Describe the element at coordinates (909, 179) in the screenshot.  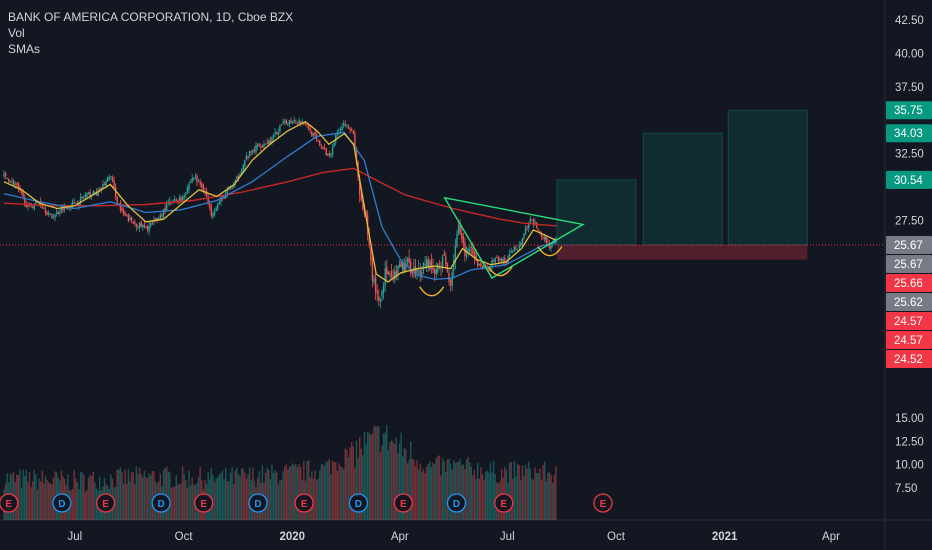
I see `price-tag: 30.54` at that location.